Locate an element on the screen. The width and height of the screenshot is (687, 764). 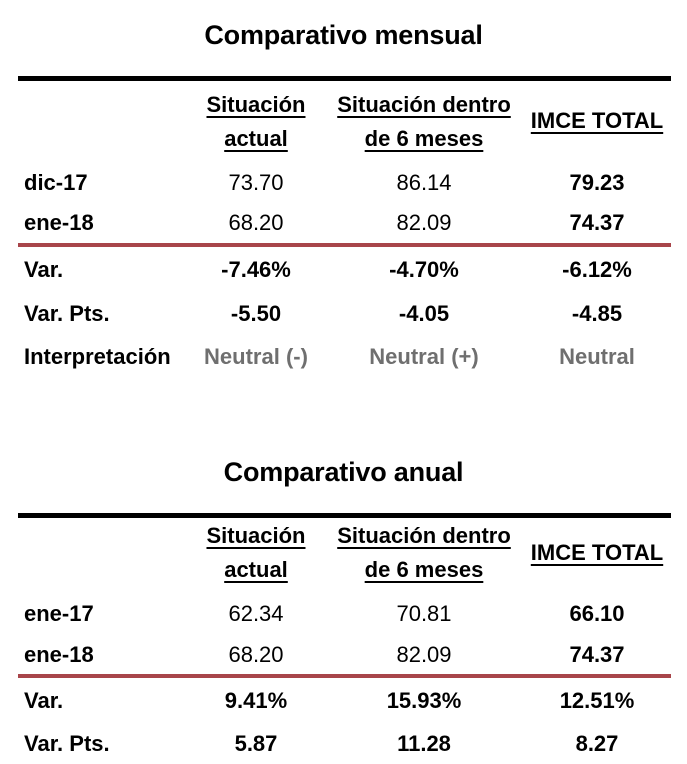
monthly-separator is located at coordinates (344, 245).